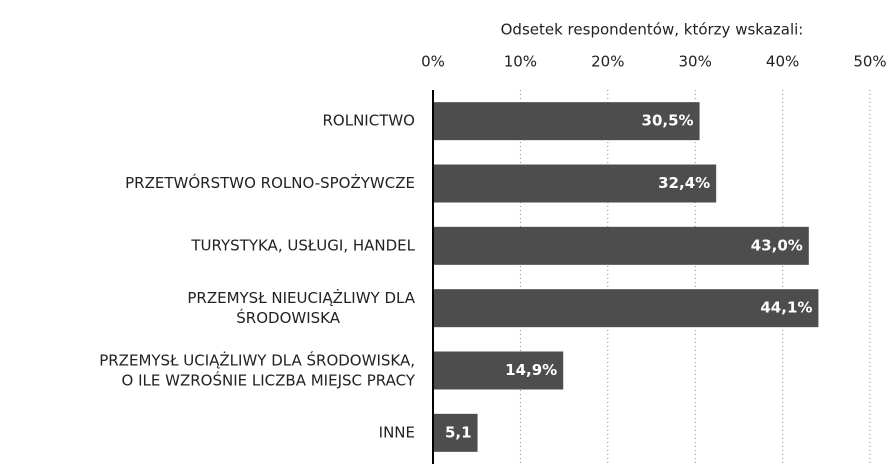 Image resolution: width=896 pixels, height=464 pixels. Describe the element at coordinates (652, 30) in the screenshot. I see `chart-title: Odsetek respondentów, którzy wskazali:` at that location.